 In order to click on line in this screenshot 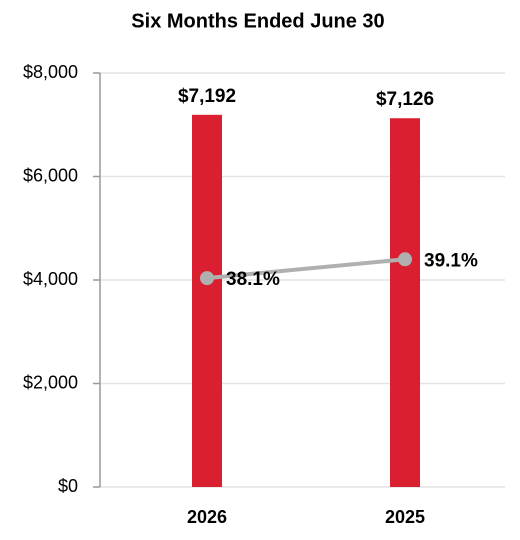, I will do `click(306, 269)`.